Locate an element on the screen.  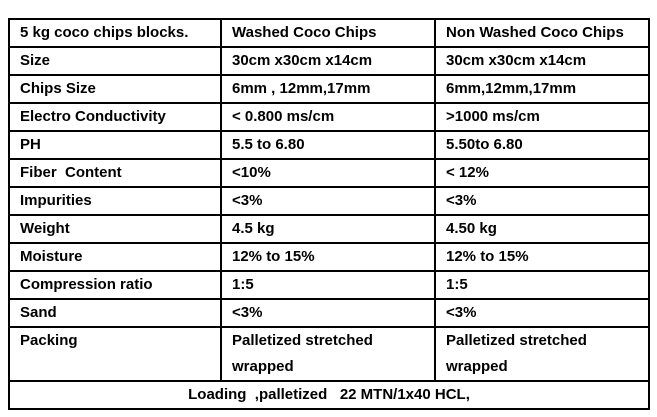
header-non-washed-coco-chips: Non Washed Coco Chips is located at coordinates (542, 33).